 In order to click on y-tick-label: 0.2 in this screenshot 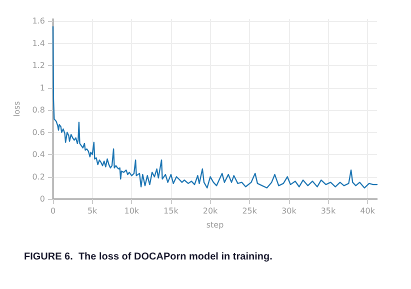, I will do `click(38, 177)`.